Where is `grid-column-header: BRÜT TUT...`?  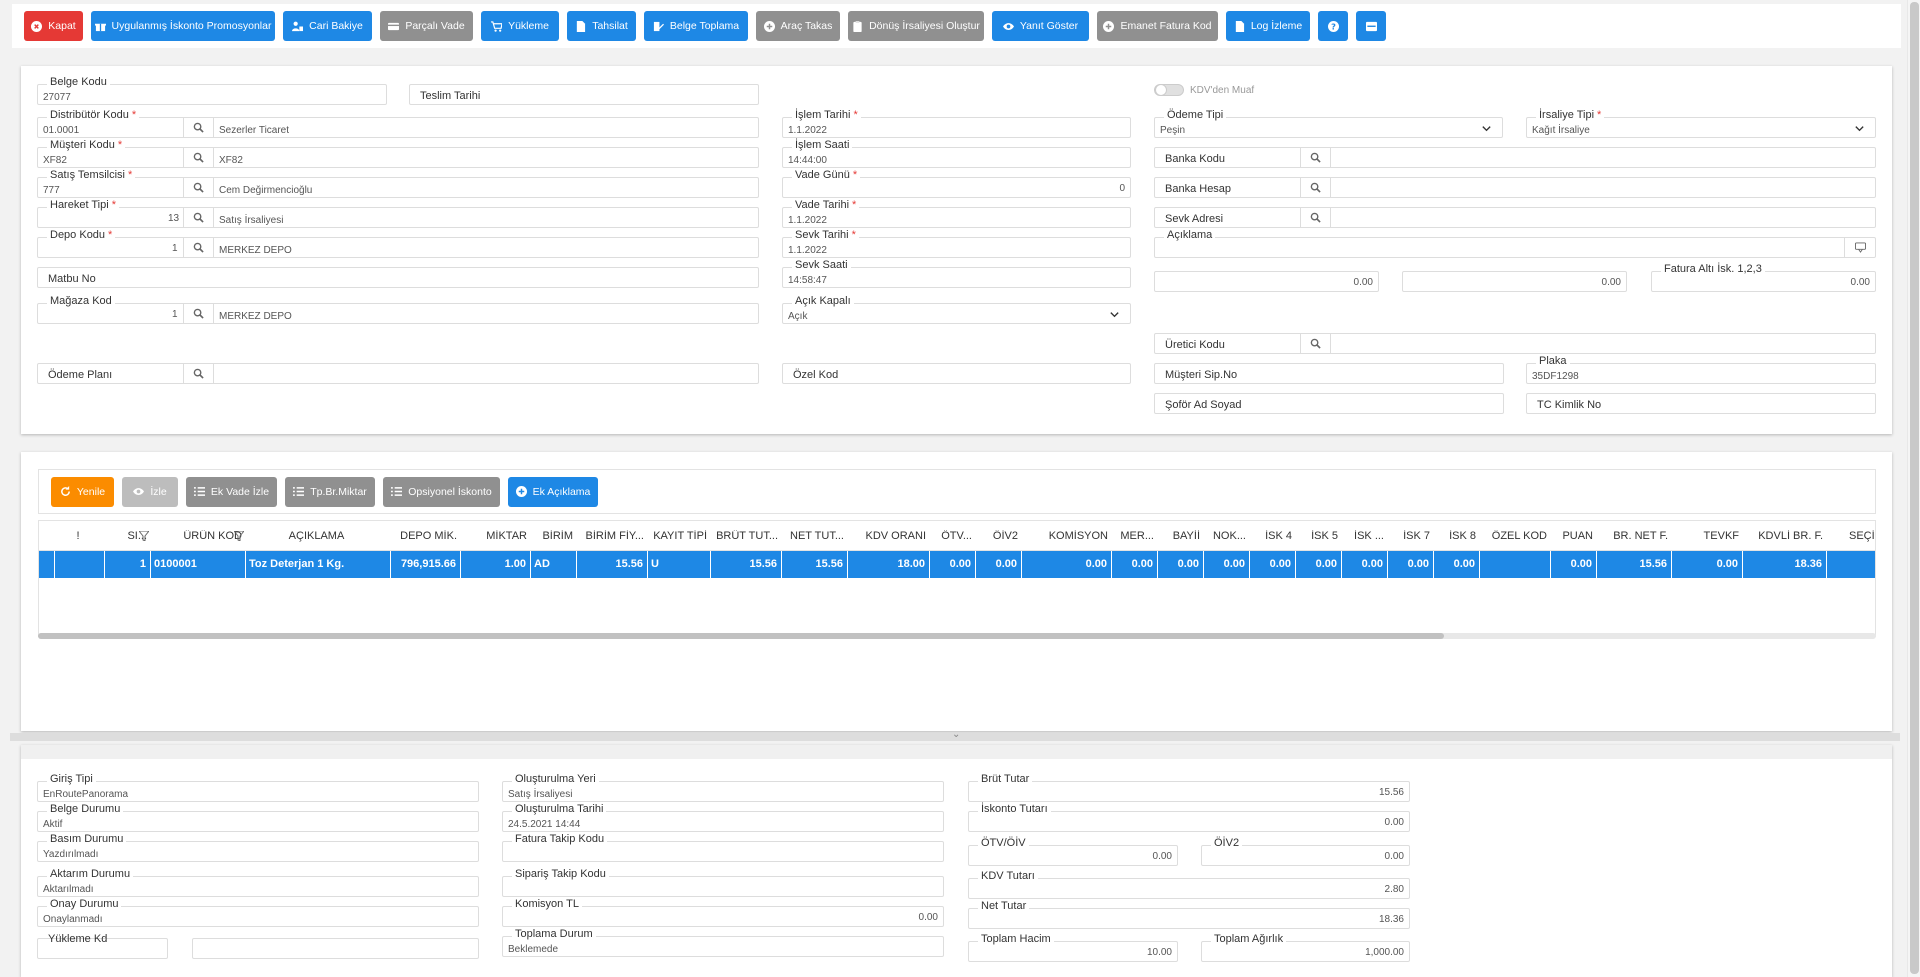
grid-column-header: BRÜT TUT... is located at coordinates (747, 535).